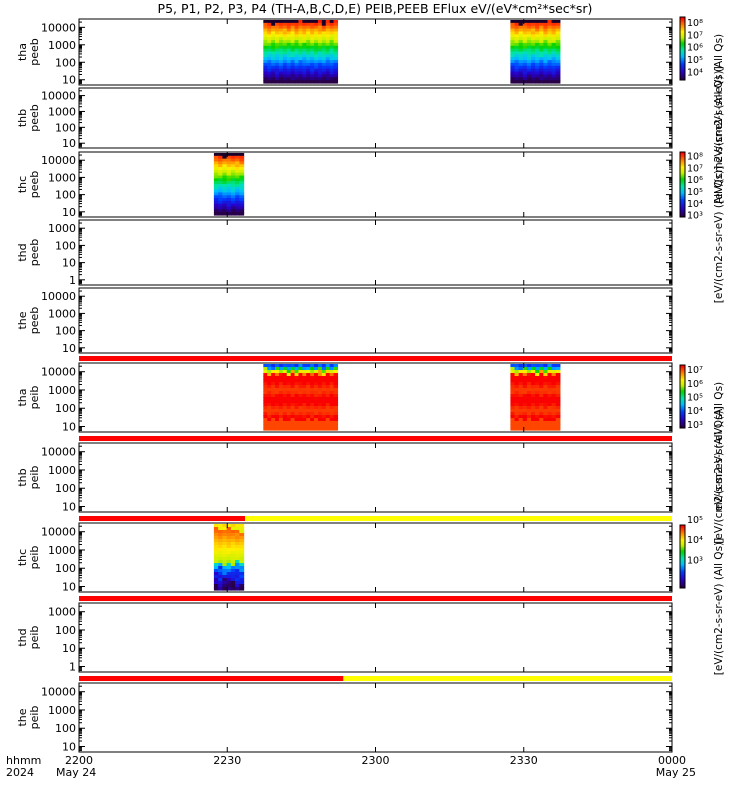  Describe the element at coordinates (34, 253) in the screenshot. I see `product-label: peeb` at that location.